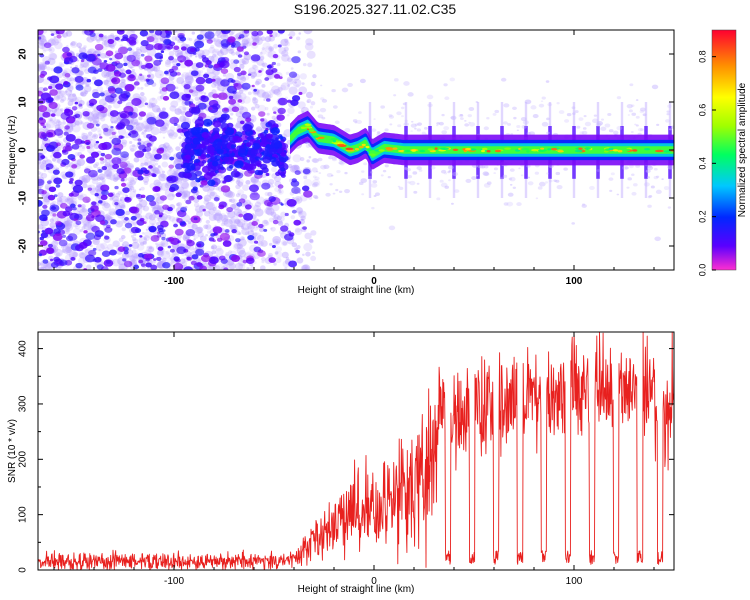 The image size is (750, 600). What do you see at coordinates (349, 149) in the screenshot?
I see `carrier-hotspot` at bounding box center [349, 149].